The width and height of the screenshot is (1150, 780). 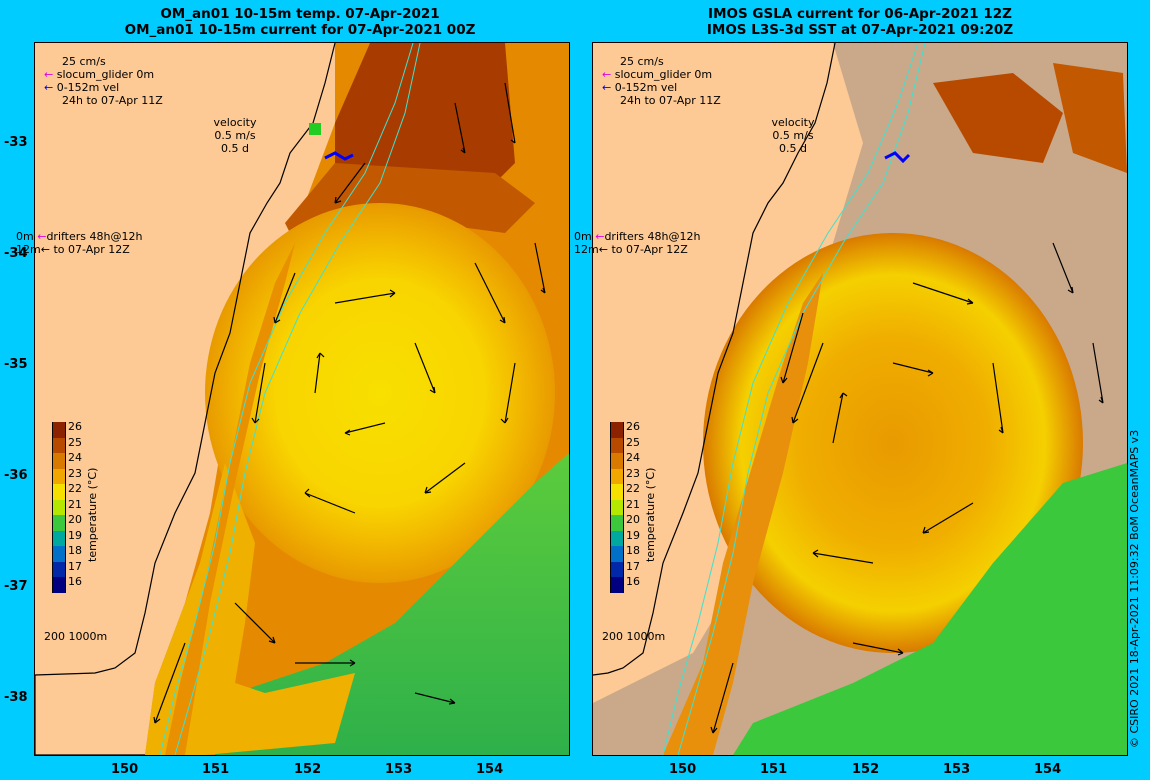 I want to click on glider-track, so click(x=897, y=157).